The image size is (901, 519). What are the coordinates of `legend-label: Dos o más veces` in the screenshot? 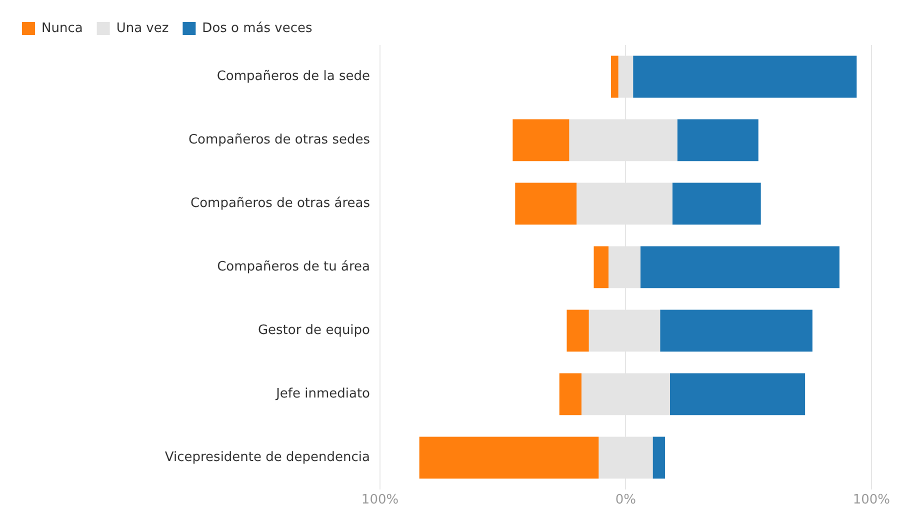 It's located at (257, 28).